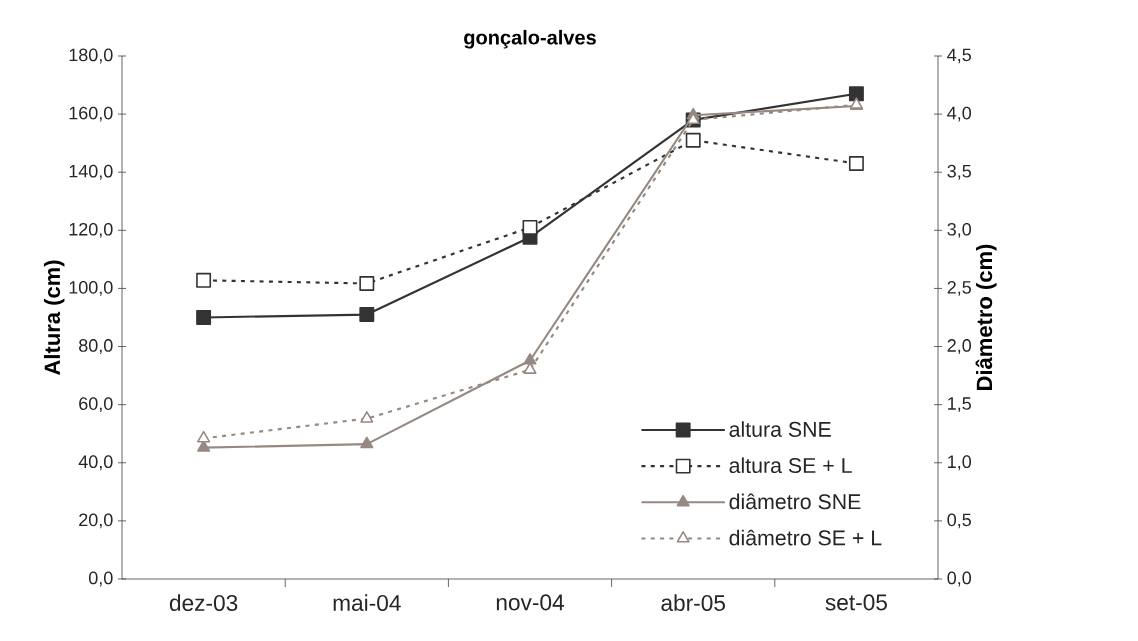 Image resolution: width=1138 pixels, height=641 pixels. What do you see at coordinates (95, 463) in the screenshot?
I see `y-tick-label: 40,0` at bounding box center [95, 463].